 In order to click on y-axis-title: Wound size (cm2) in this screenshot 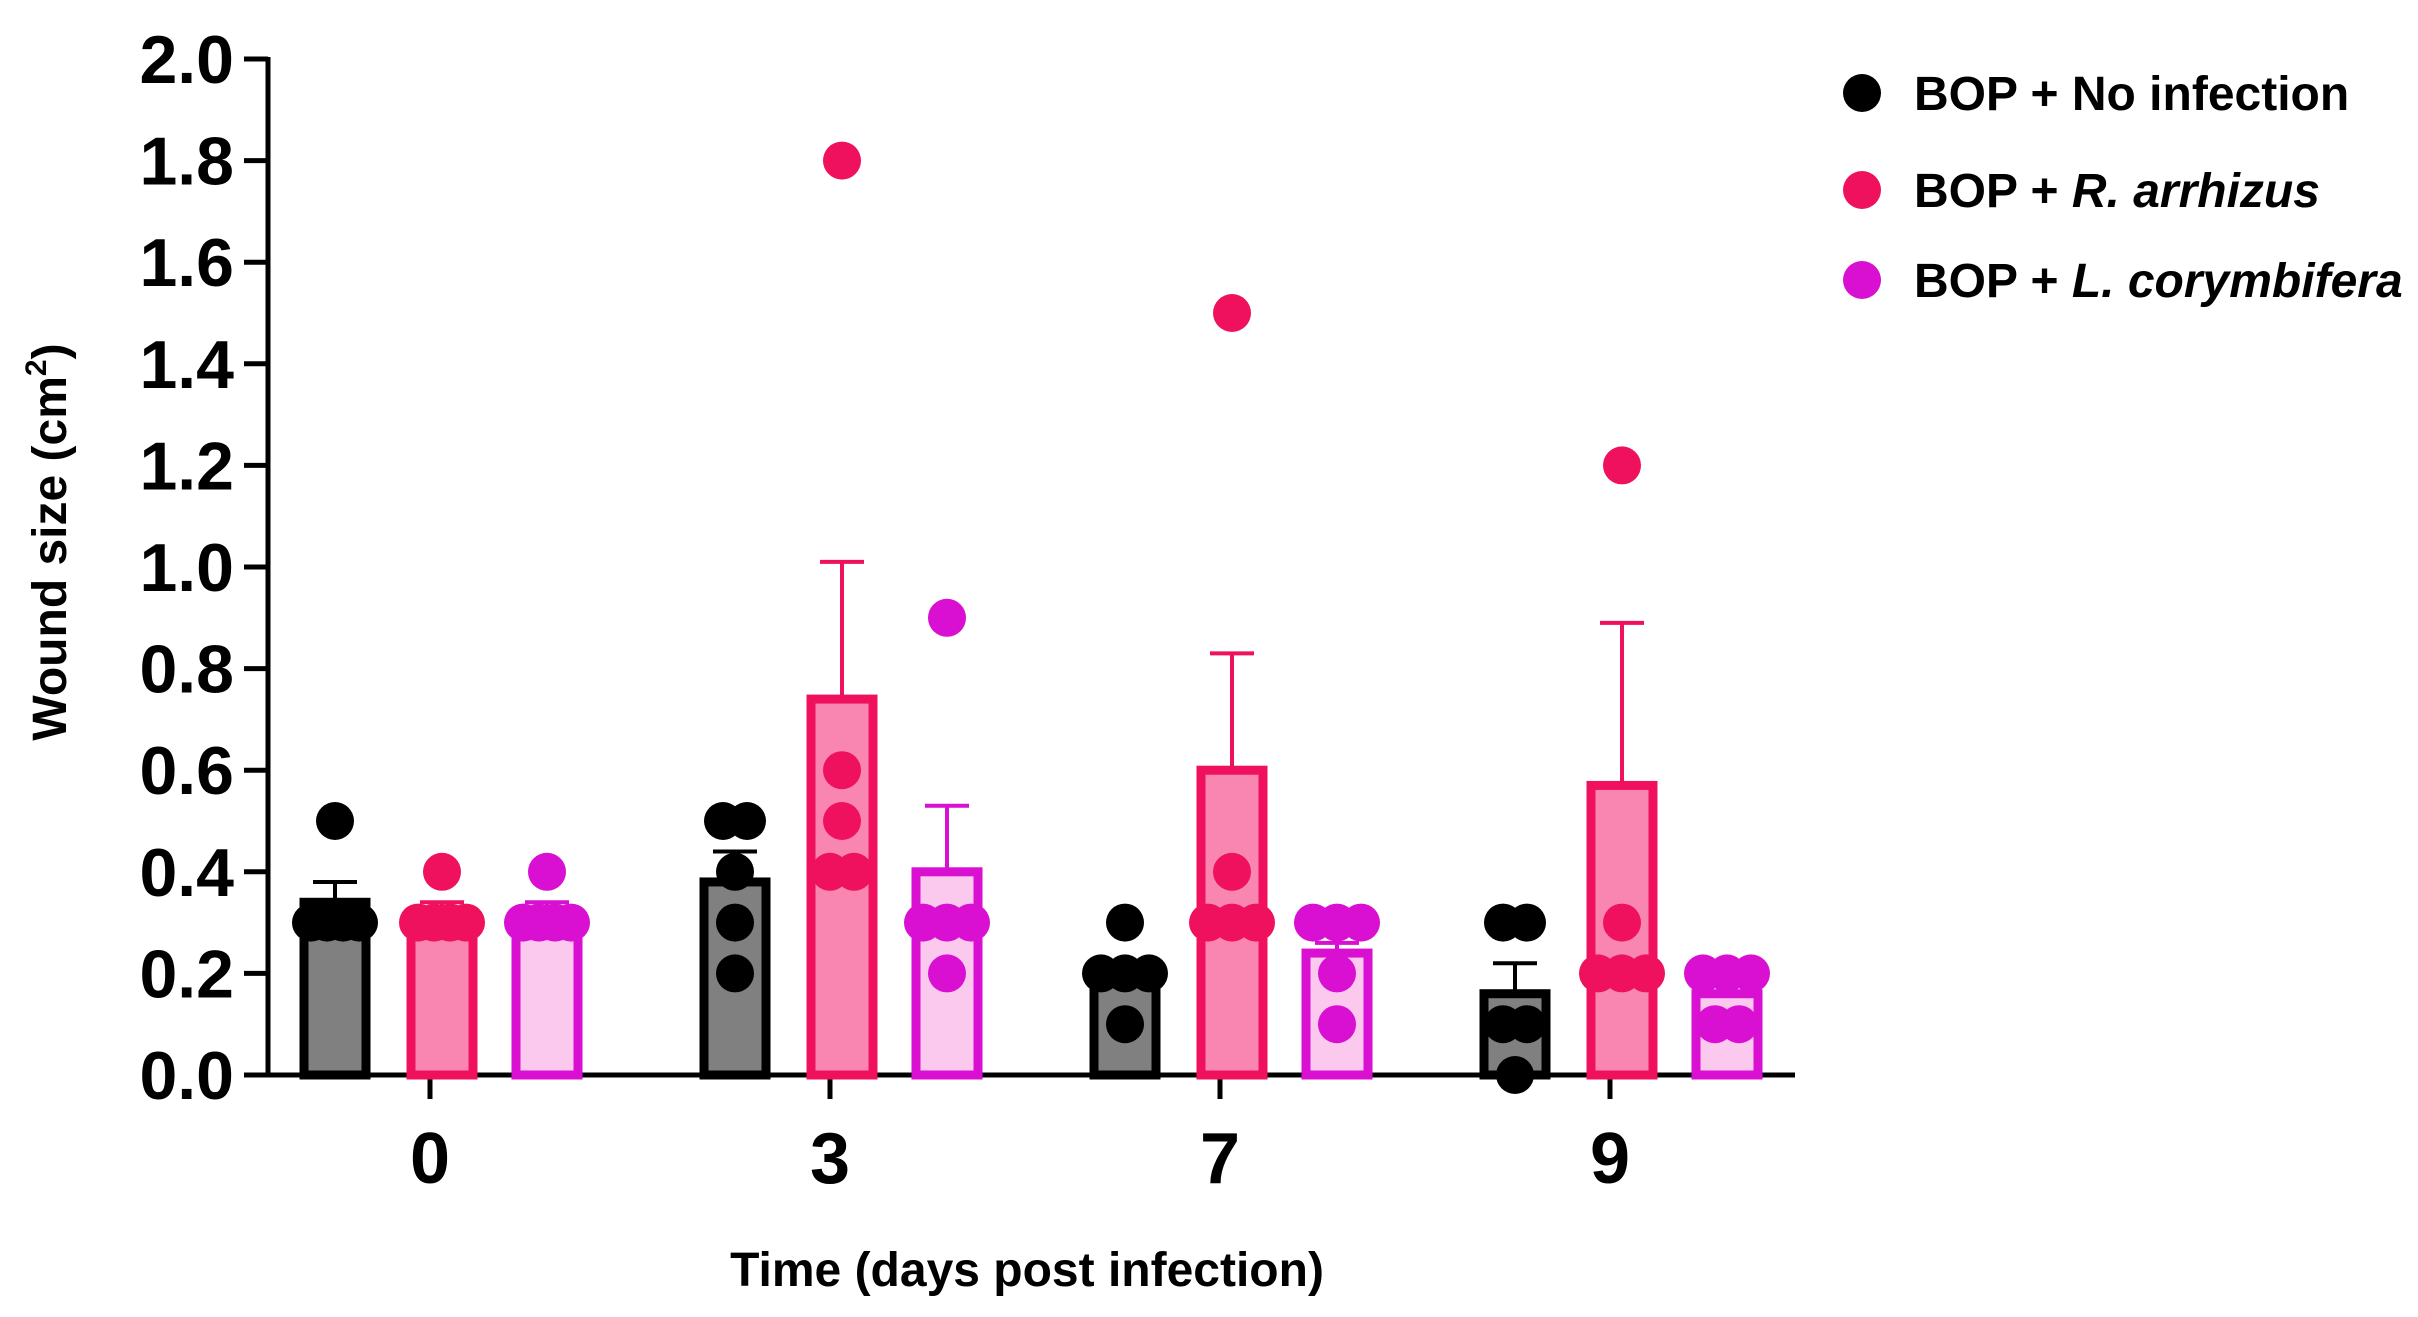, I will do `click(48, 541)`.